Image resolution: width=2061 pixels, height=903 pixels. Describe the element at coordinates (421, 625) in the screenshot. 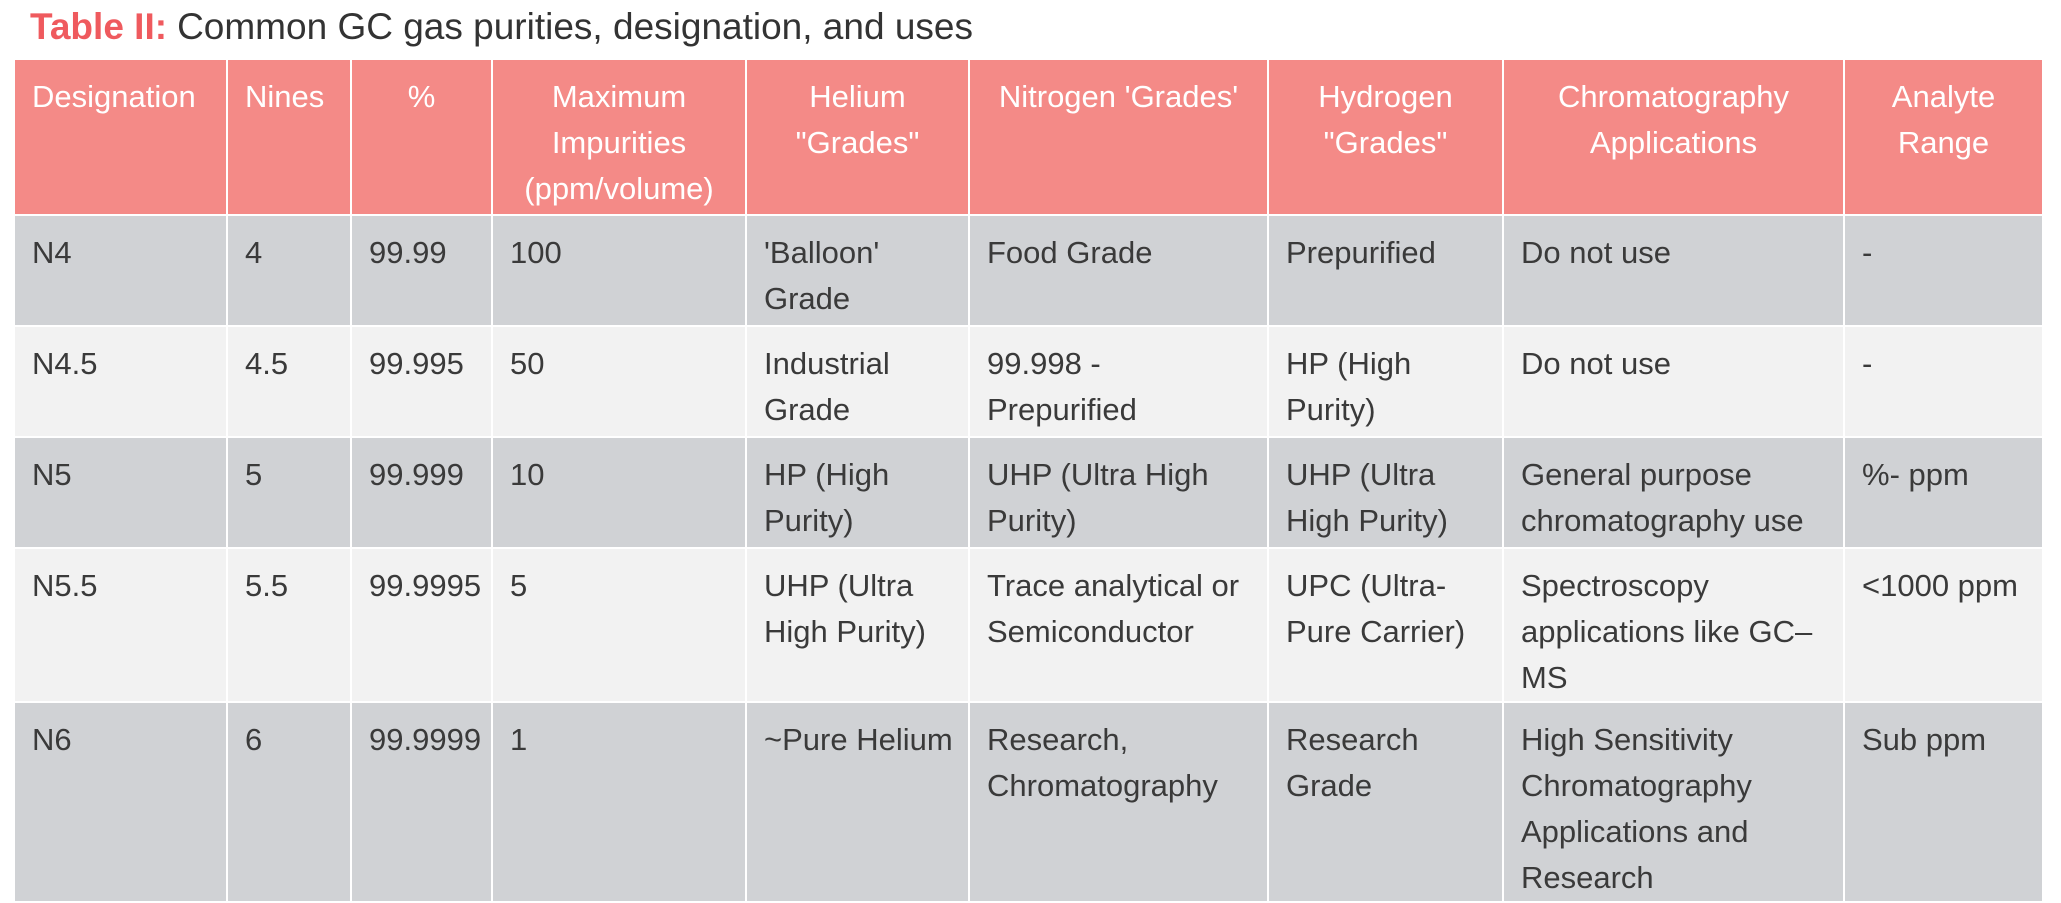

I see `table-cell: 99.9995` at that location.